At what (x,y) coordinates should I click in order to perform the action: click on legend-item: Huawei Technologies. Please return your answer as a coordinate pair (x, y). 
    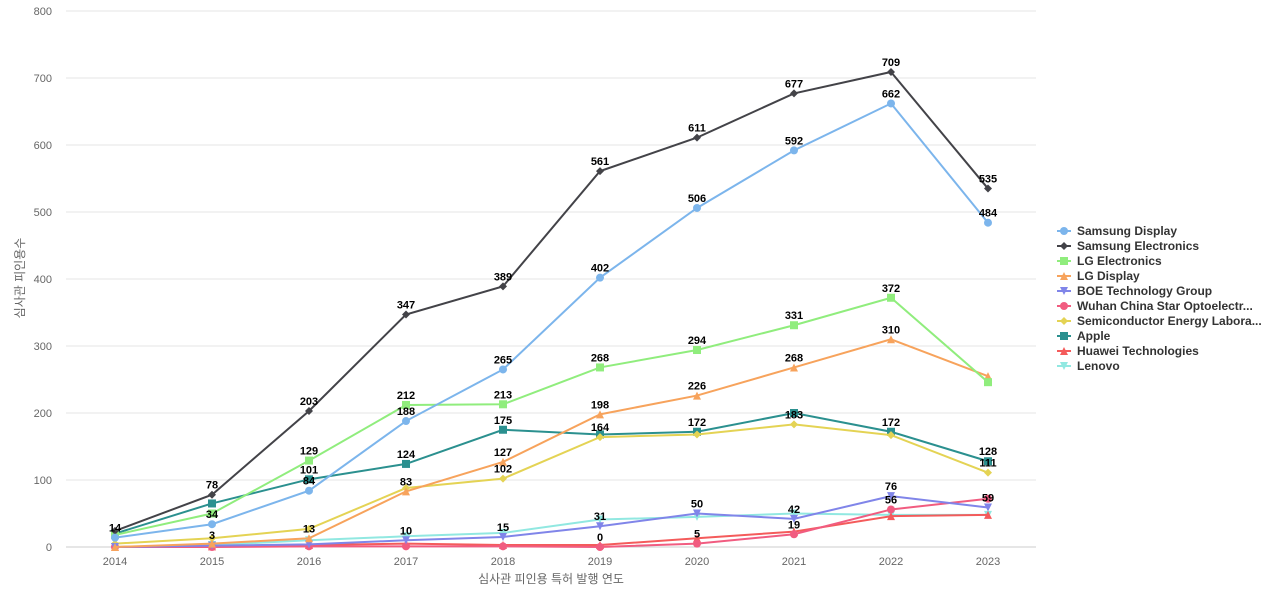
    Looking at the image, I should click on (1128, 351).